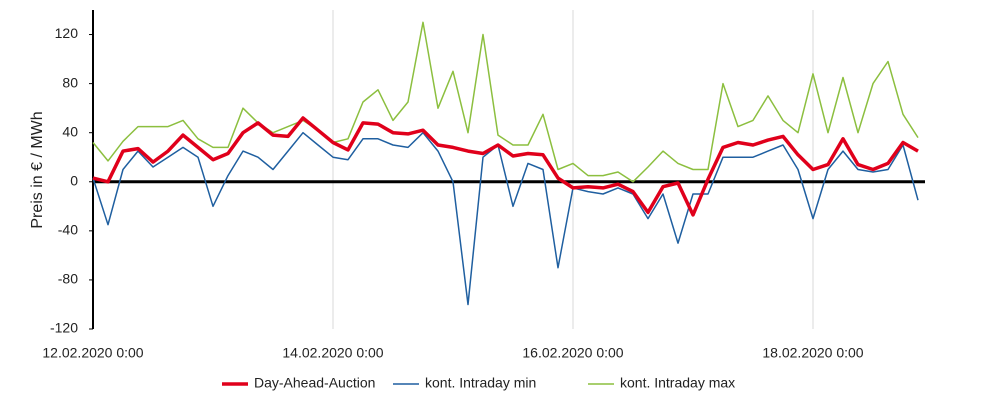 The width and height of the screenshot is (1000, 400). What do you see at coordinates (314, 383) in the screenshot?
I see `legend-label: Day-Ahead-Auction` at bounding box center [314, 383].